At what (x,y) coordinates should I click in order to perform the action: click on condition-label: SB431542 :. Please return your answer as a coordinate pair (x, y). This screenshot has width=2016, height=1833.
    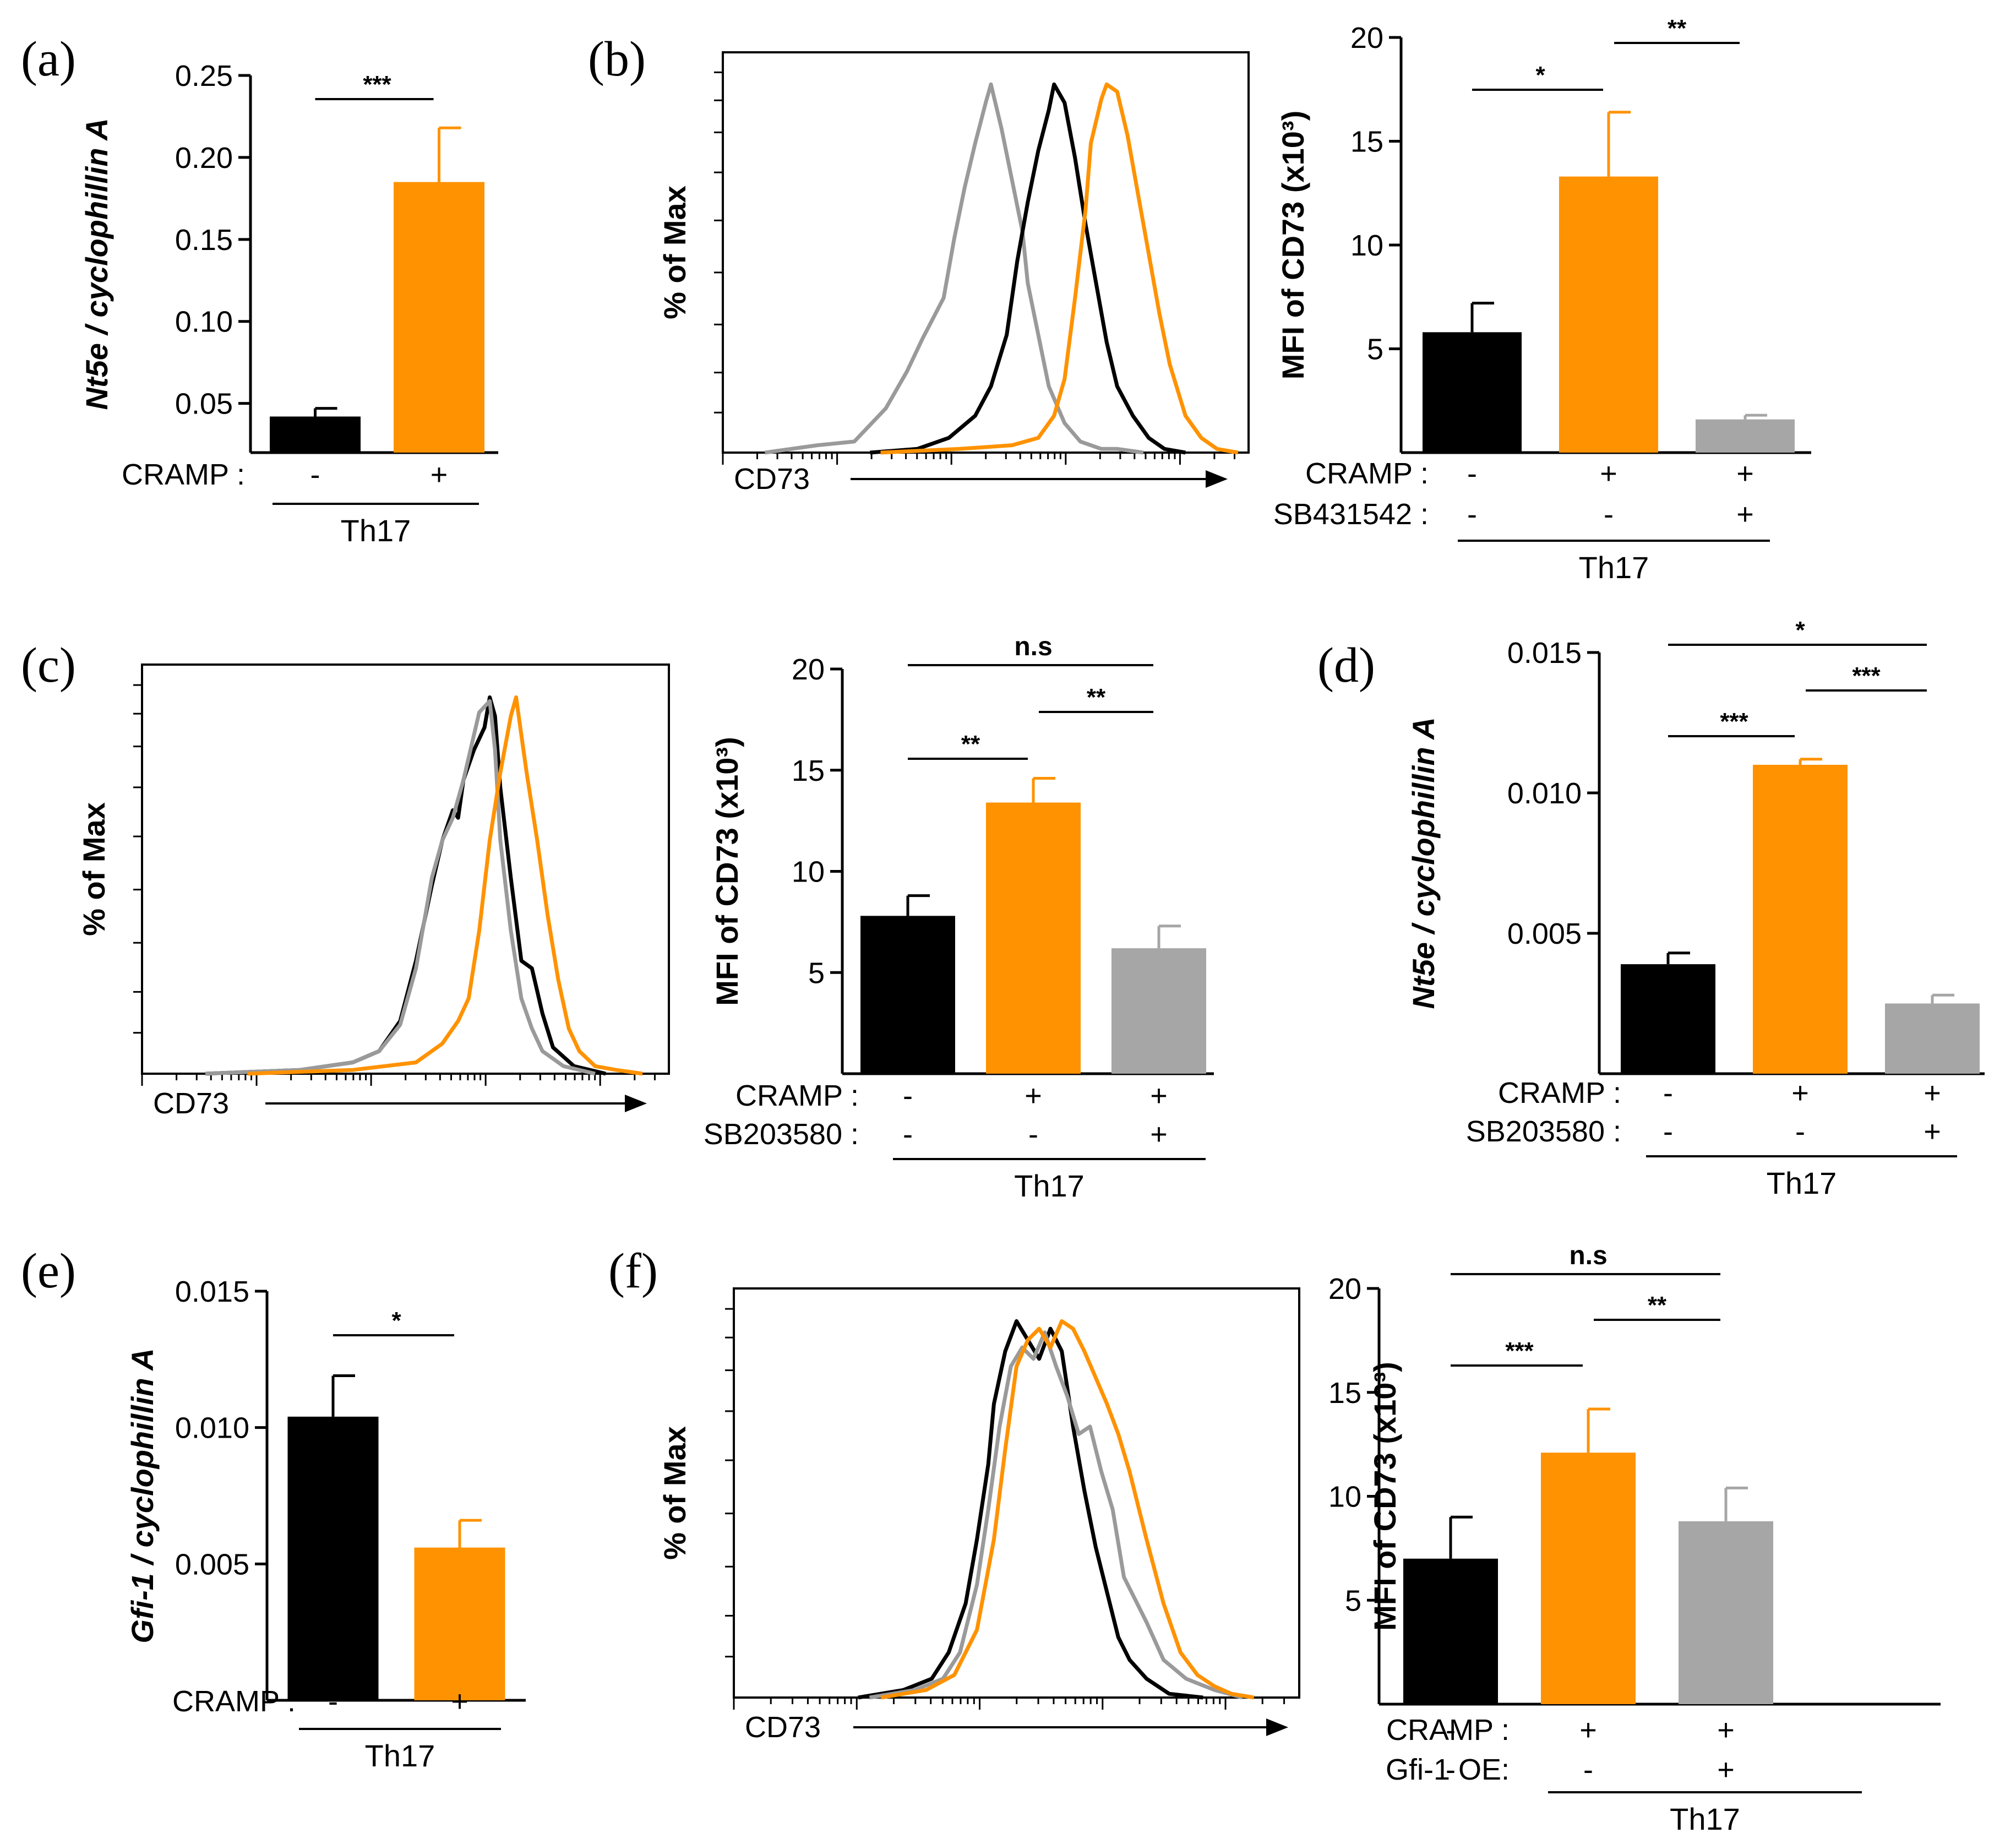
    Looking at the image, I should click on (1351, 514).